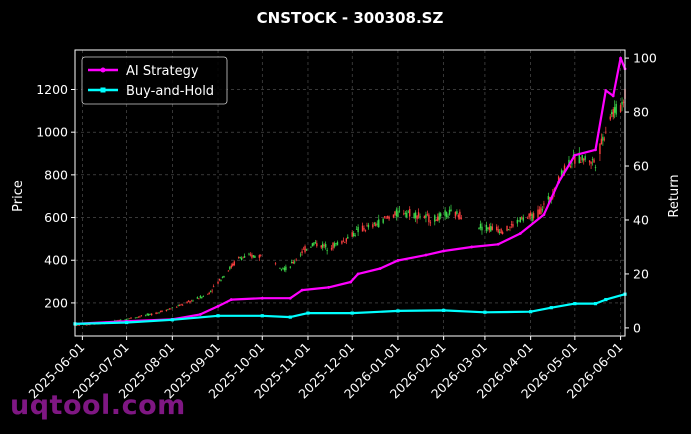 Image resolution: width=691 pixels, height=434 pixels. What do you see at coordinates (18, 196) in the screenshot?
I see `y-axis-label-left: Price` at bounding box center [18, 196].